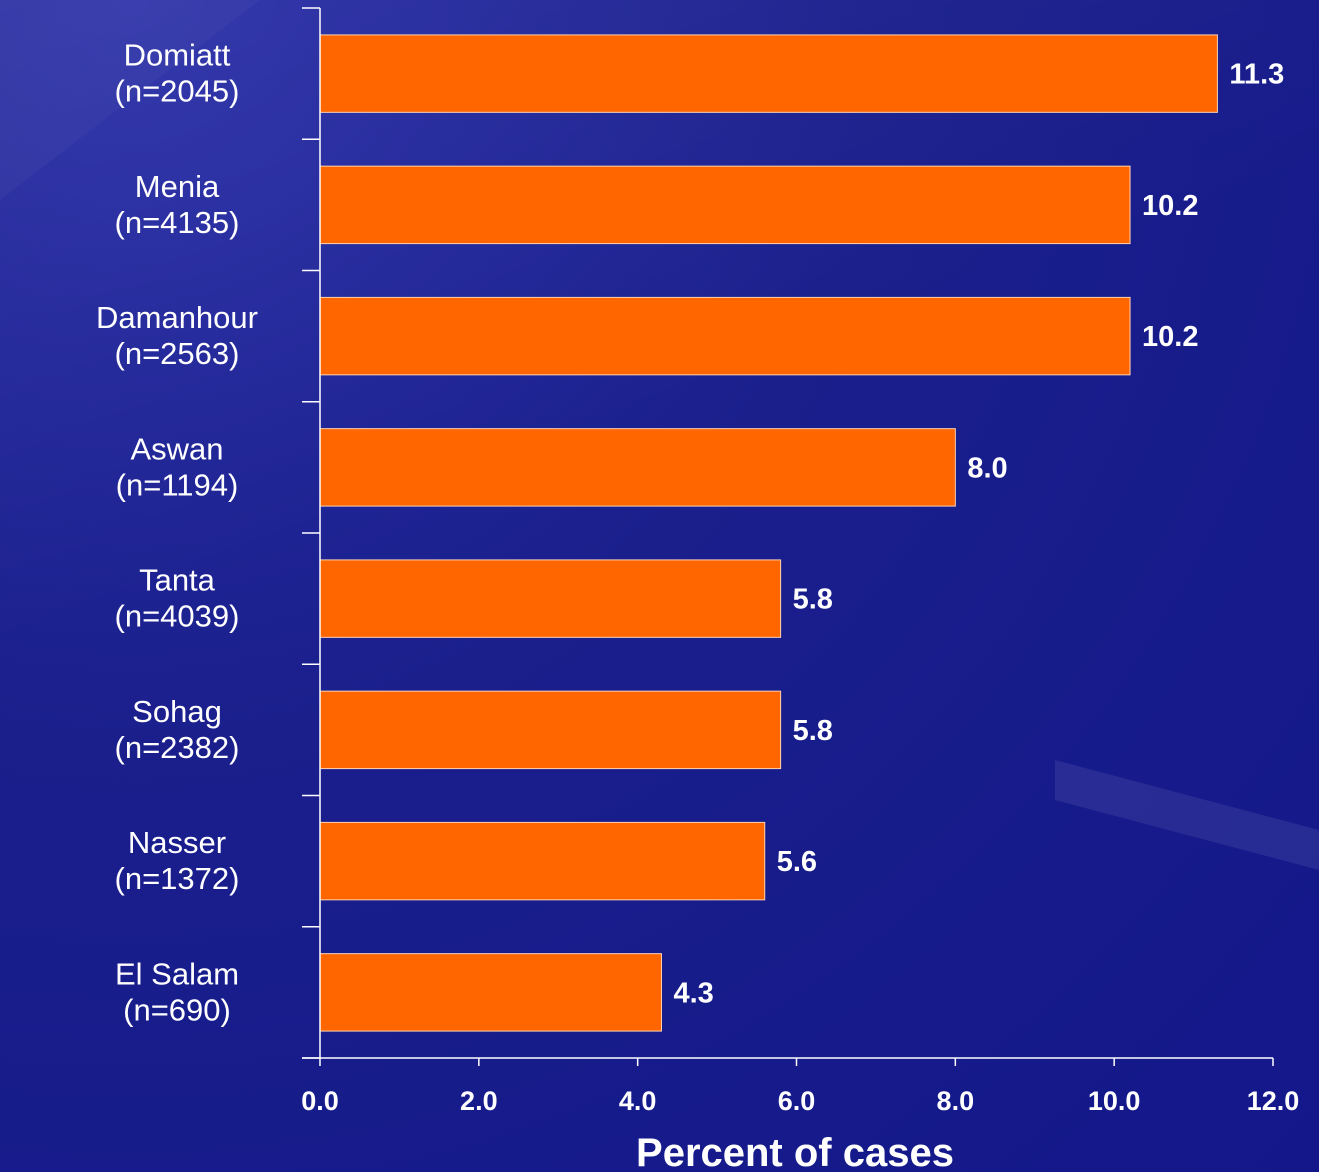 This screenshot has height=1172, width=1319. Describe the element at coordinates (956, 1101) in the screenshot. I see `x-tick-label: 8.0` at that location.